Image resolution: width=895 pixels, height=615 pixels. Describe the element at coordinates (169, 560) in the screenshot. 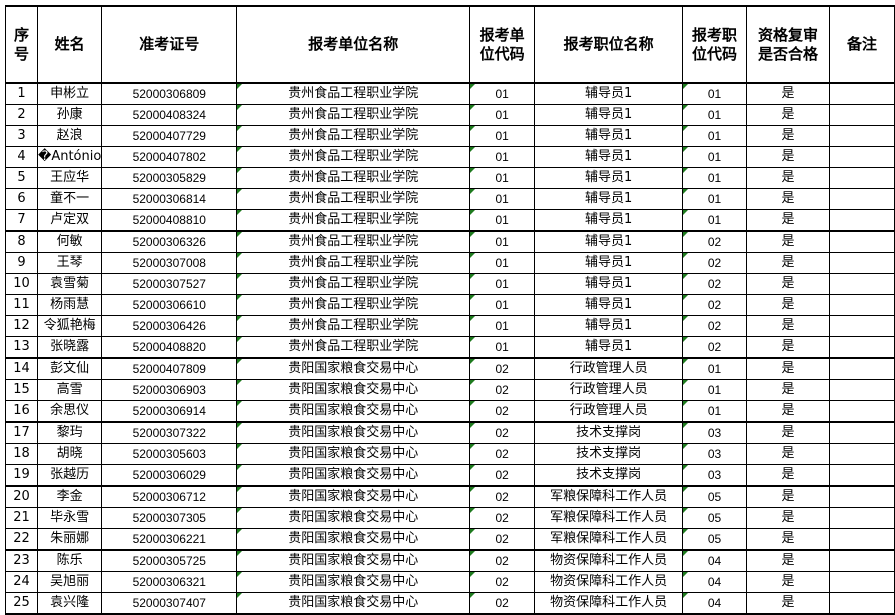

I see `cell-exam-id: 52000305725` at that location.